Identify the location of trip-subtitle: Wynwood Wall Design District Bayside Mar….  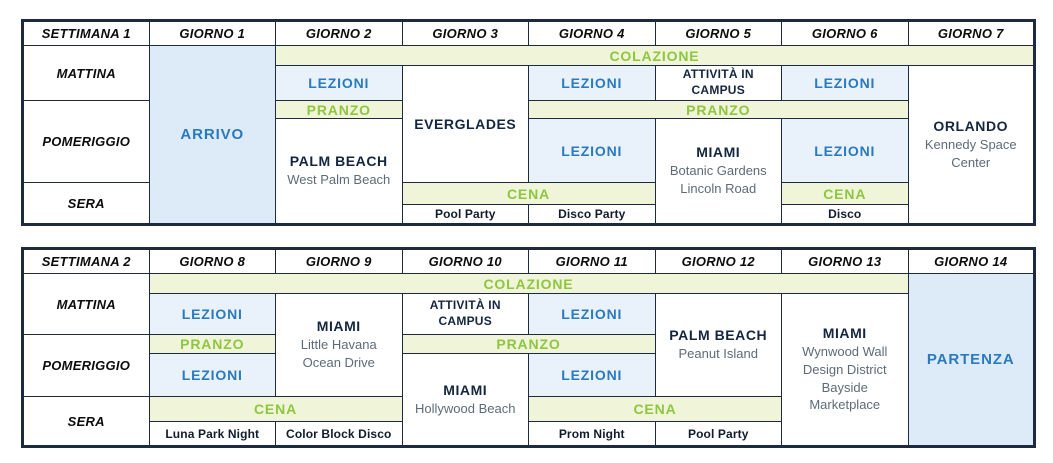
(845, 378).